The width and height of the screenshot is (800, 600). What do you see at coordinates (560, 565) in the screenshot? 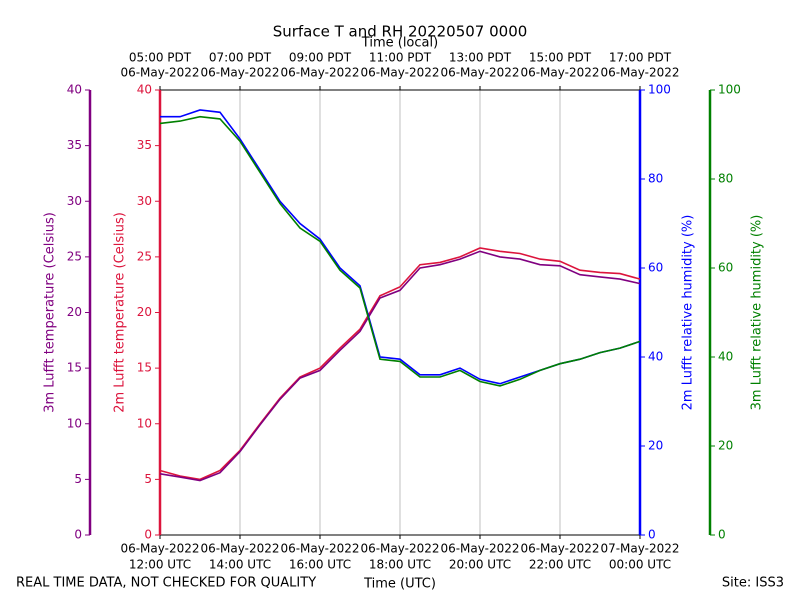
I see `x-tick-label: 22:00 UTC` at bounding box center [560, 565].